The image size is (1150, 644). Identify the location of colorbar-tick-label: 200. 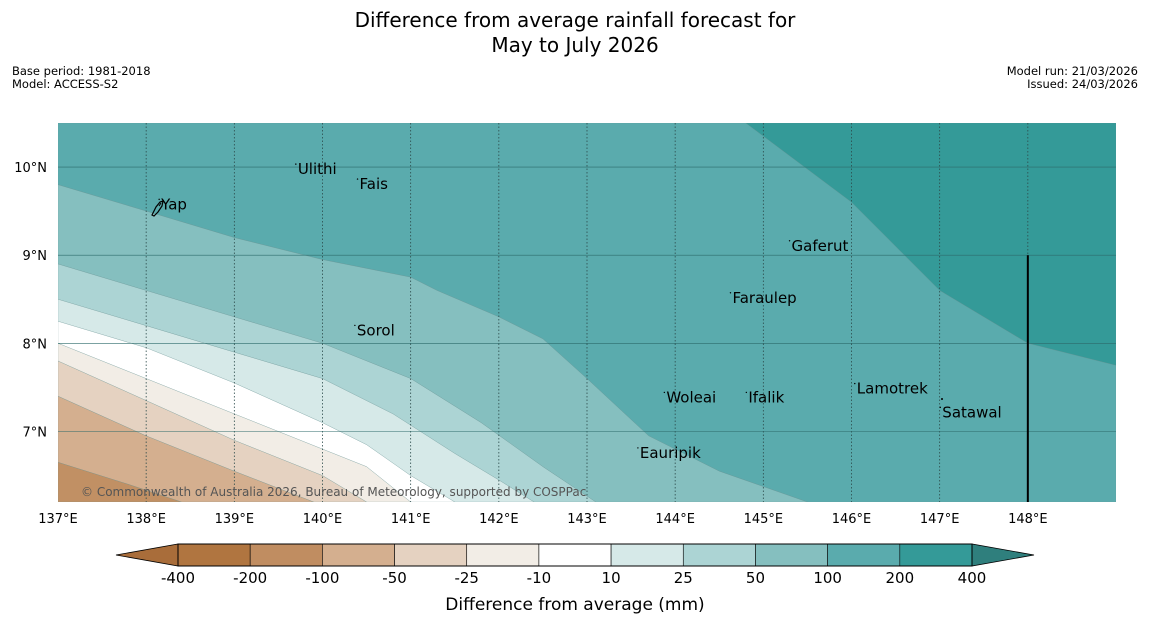
(899, 578).